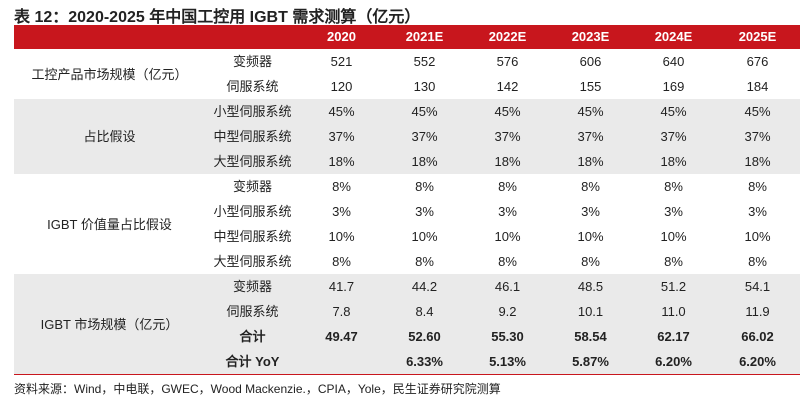 Image resolution: width=805 pixels, height=409 pixels. Describe the element at coordinates (341, 86) in the screenshot. I see `value-cell: 120` at that location.